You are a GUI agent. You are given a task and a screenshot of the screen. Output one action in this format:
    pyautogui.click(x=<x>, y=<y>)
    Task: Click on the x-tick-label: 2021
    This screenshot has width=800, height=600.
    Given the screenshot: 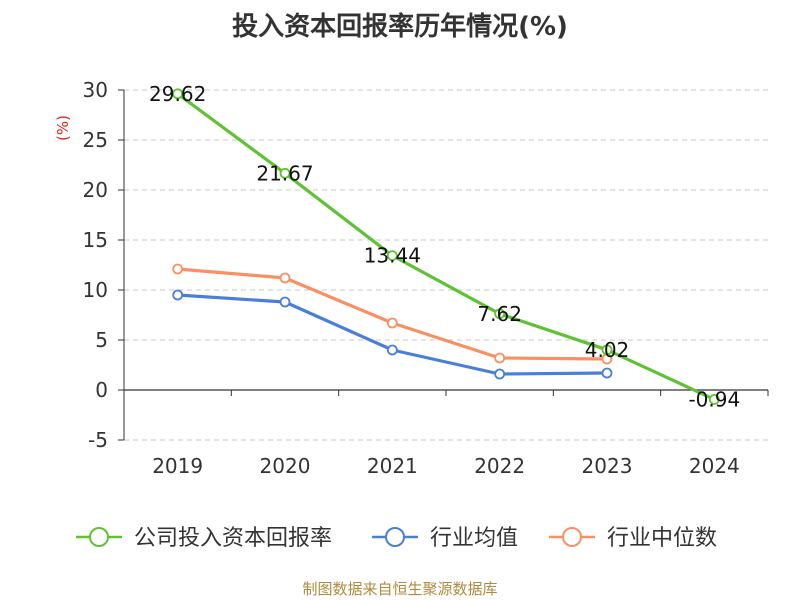 What is the action you would take?
    pyautogui.click(x=392, y=466)
    